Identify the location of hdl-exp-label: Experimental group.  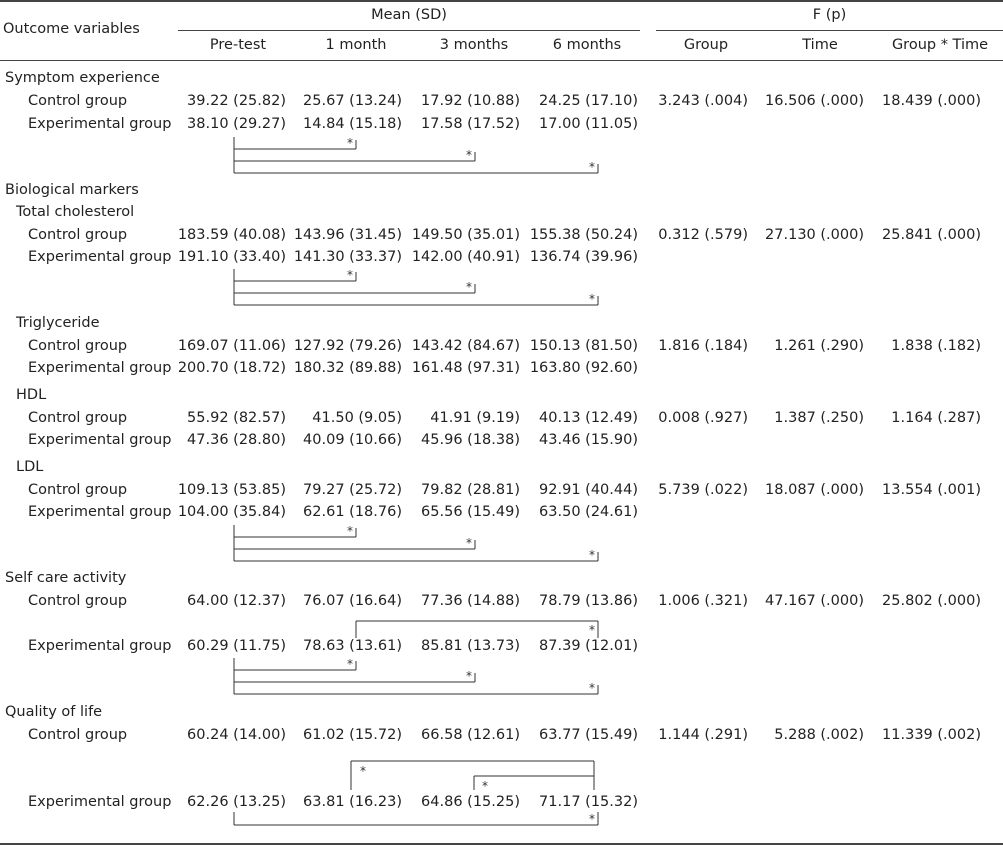
(100, 440).